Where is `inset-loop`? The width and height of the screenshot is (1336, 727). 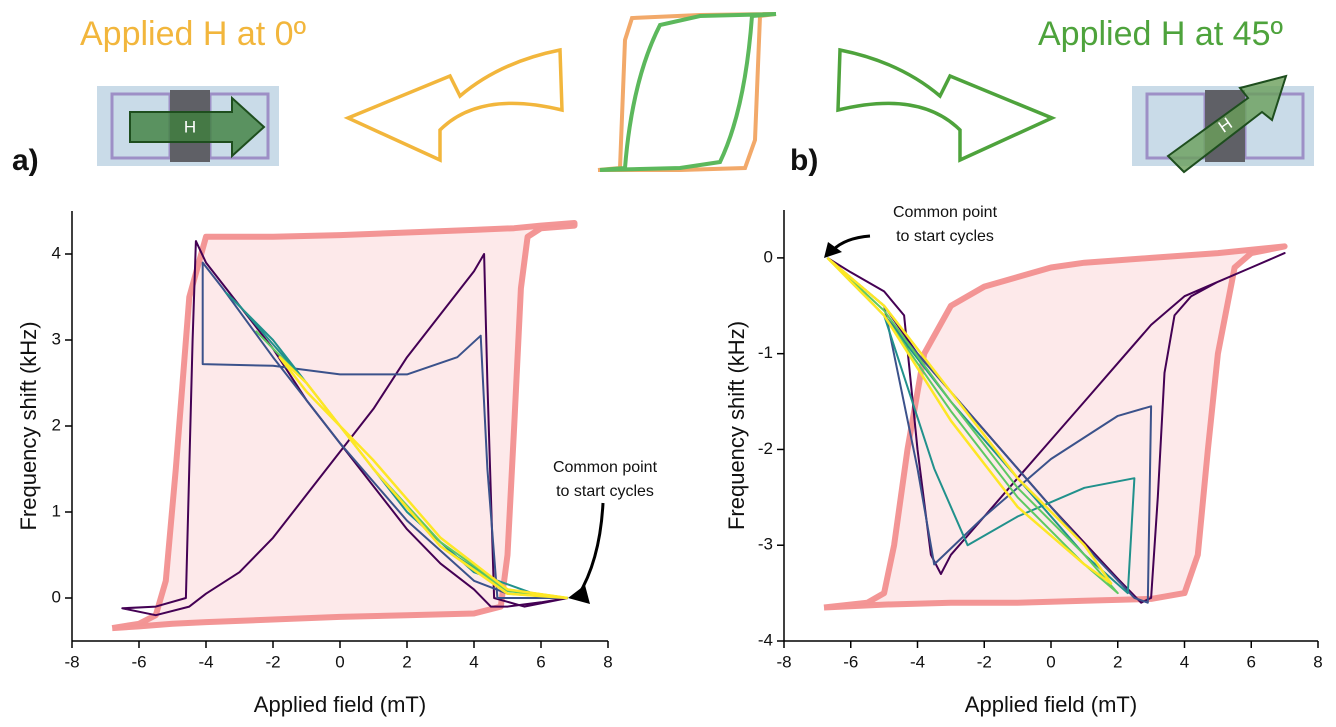 inset-loop is located at coordinates (687, 92).